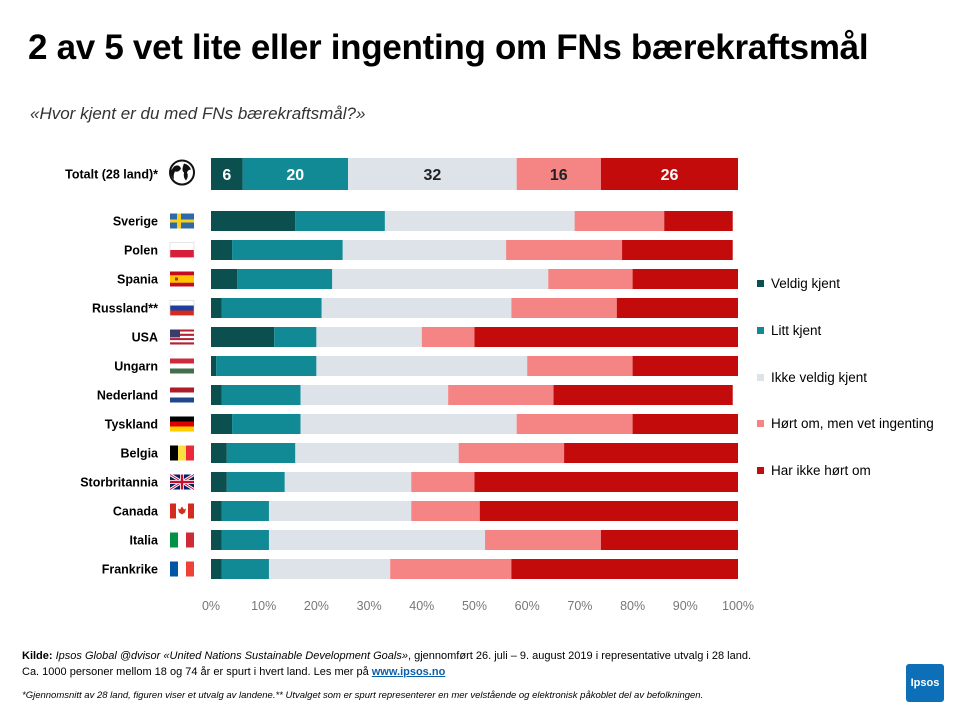 The height and width of the screenshot is (720, 960). What do you see at coordinates (685, 606) in the screenshot?
I see `x-tick-label: 90%` at bounding box center [685, 606].